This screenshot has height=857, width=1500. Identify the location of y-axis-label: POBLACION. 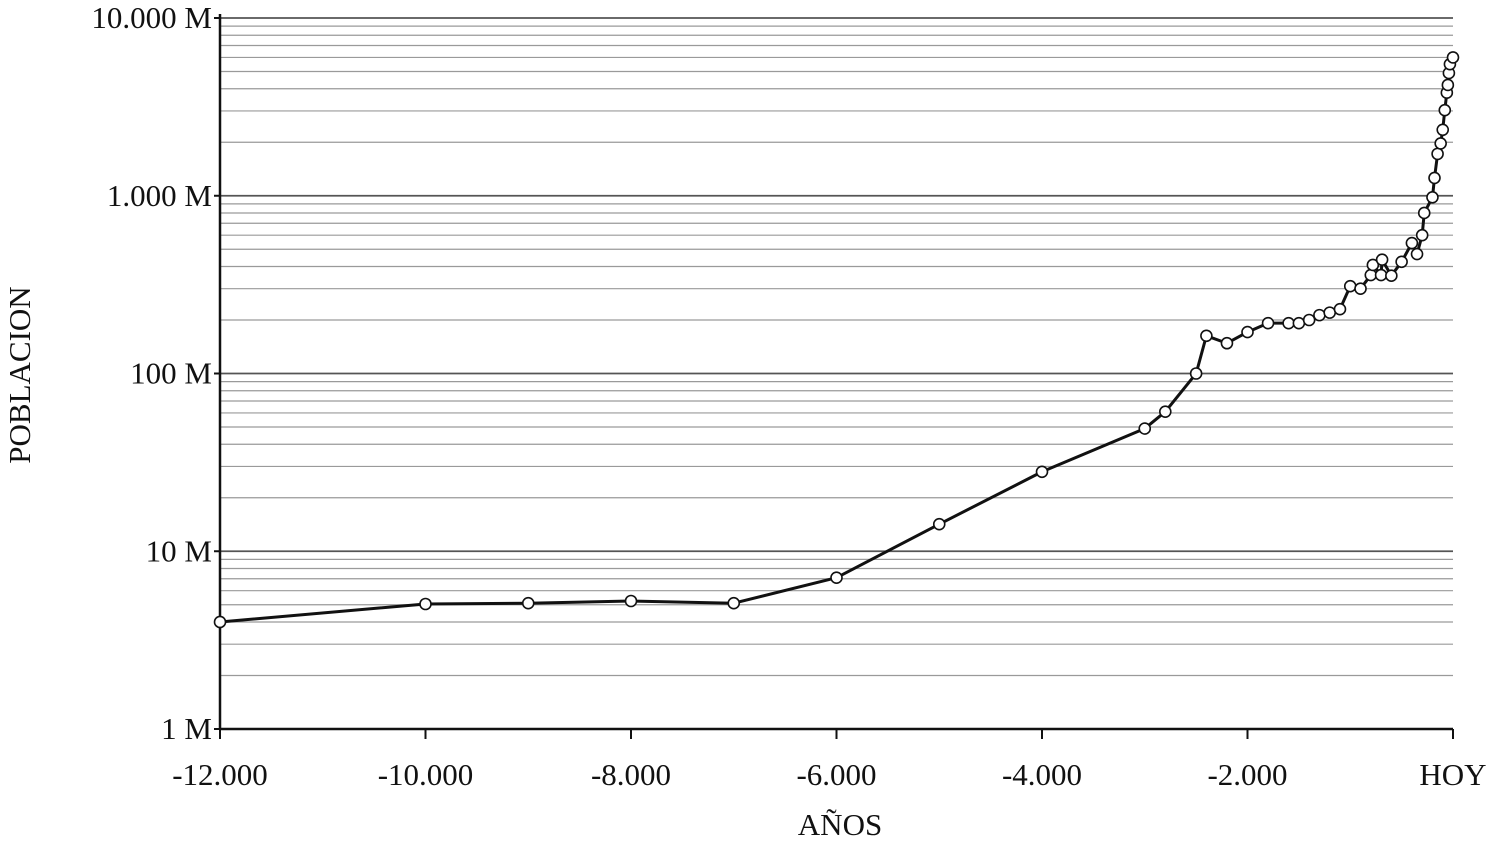
(19, 374).